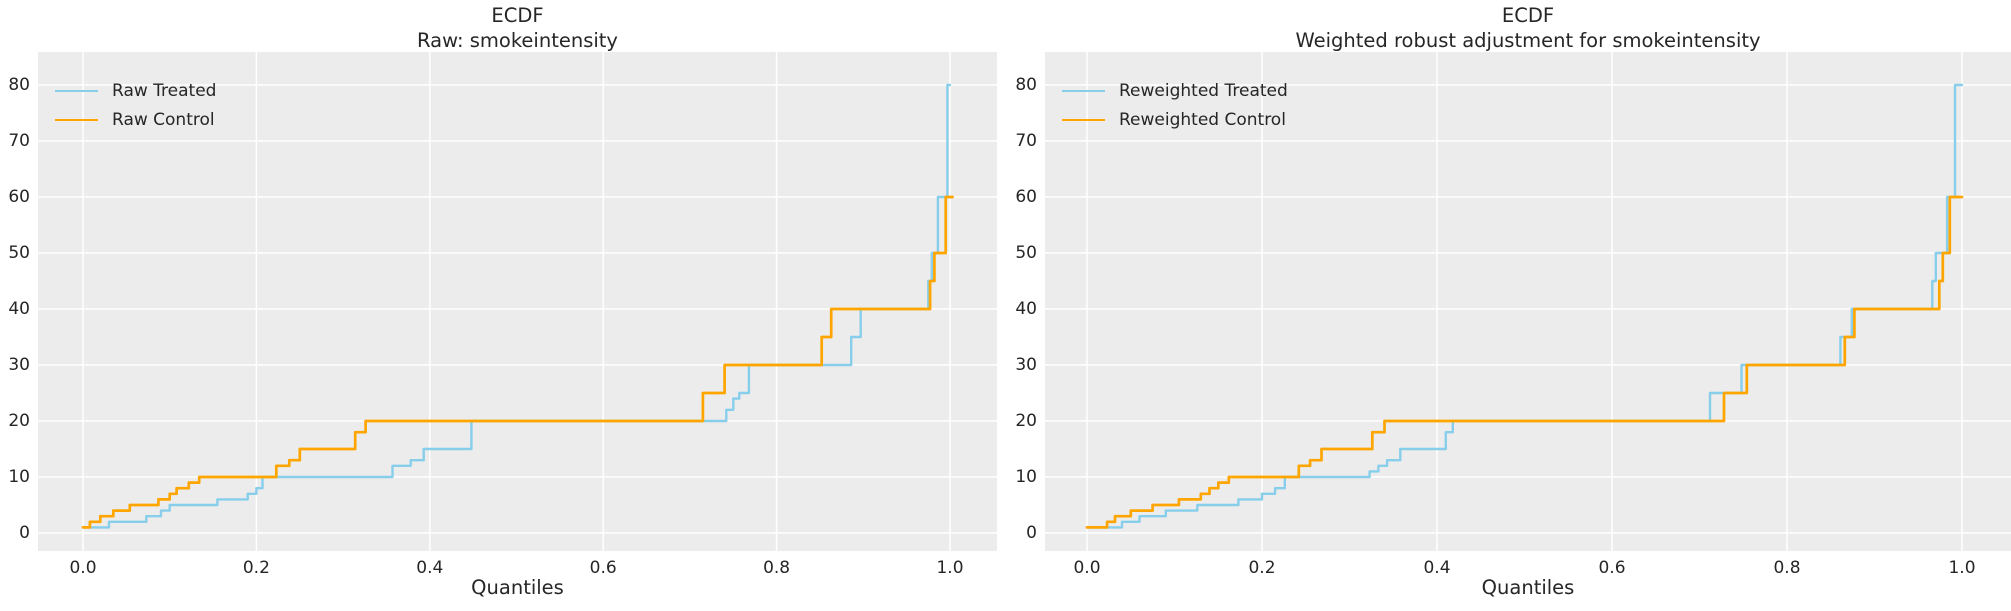 This screenshot has height=611, width=2011. I want to click on legend-item-control: Raw Control, so click(135, 119).